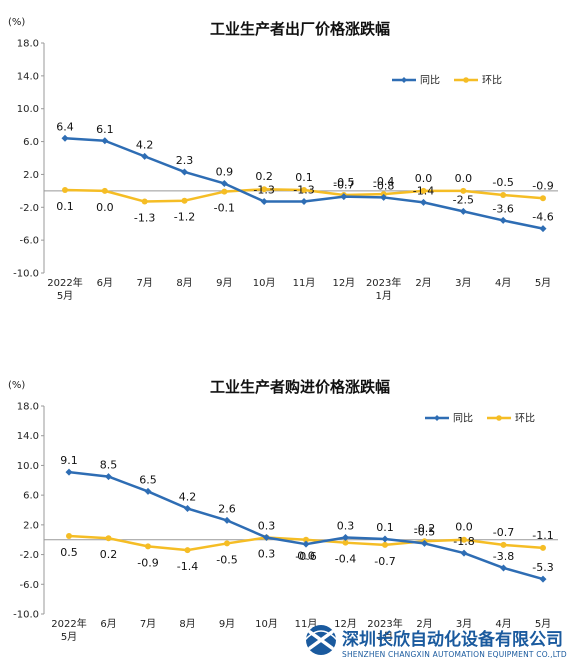 The width and height of the screenshot is (576, 662). I want to click on data-label-yoy: -3.8, so click(503, 556).